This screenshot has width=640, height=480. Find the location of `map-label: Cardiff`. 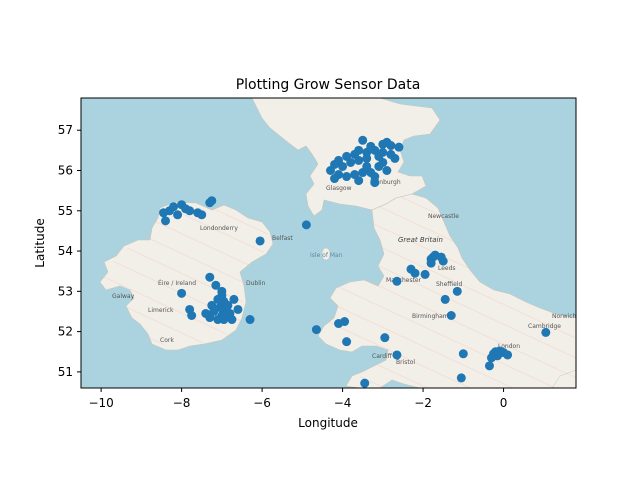

map-label: Cardiff is located at coordinates (382, 356).